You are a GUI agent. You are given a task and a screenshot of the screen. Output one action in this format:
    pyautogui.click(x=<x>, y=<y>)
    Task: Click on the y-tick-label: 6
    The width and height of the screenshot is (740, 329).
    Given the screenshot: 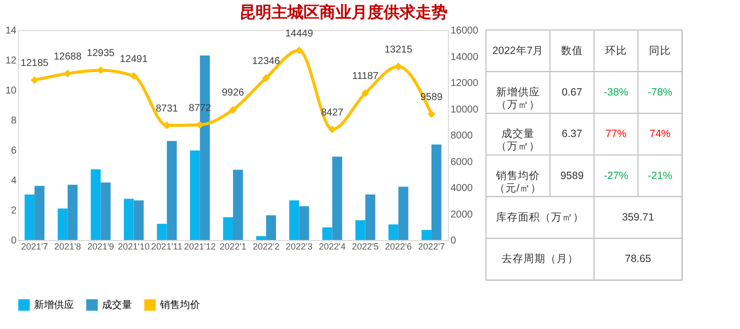 What is the action you would take?
    pyautogui.click(x=13, y=151)
    